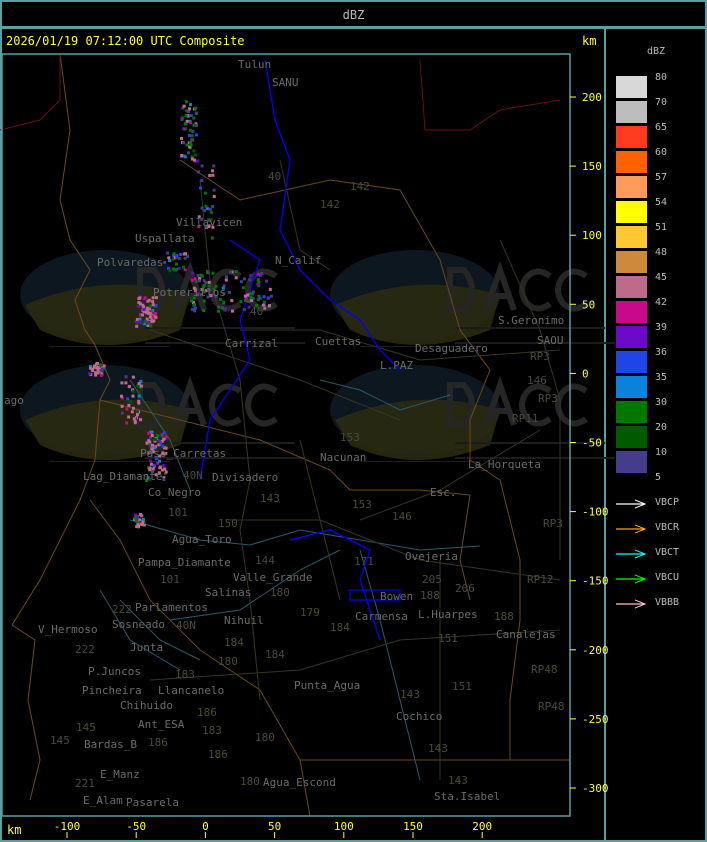 Image resolution: width=707 pixels, height=842 pixels. Describe the element at coordinates (299, 782) in the screenshot. I see `place-label: Agua_Escond` at that location.